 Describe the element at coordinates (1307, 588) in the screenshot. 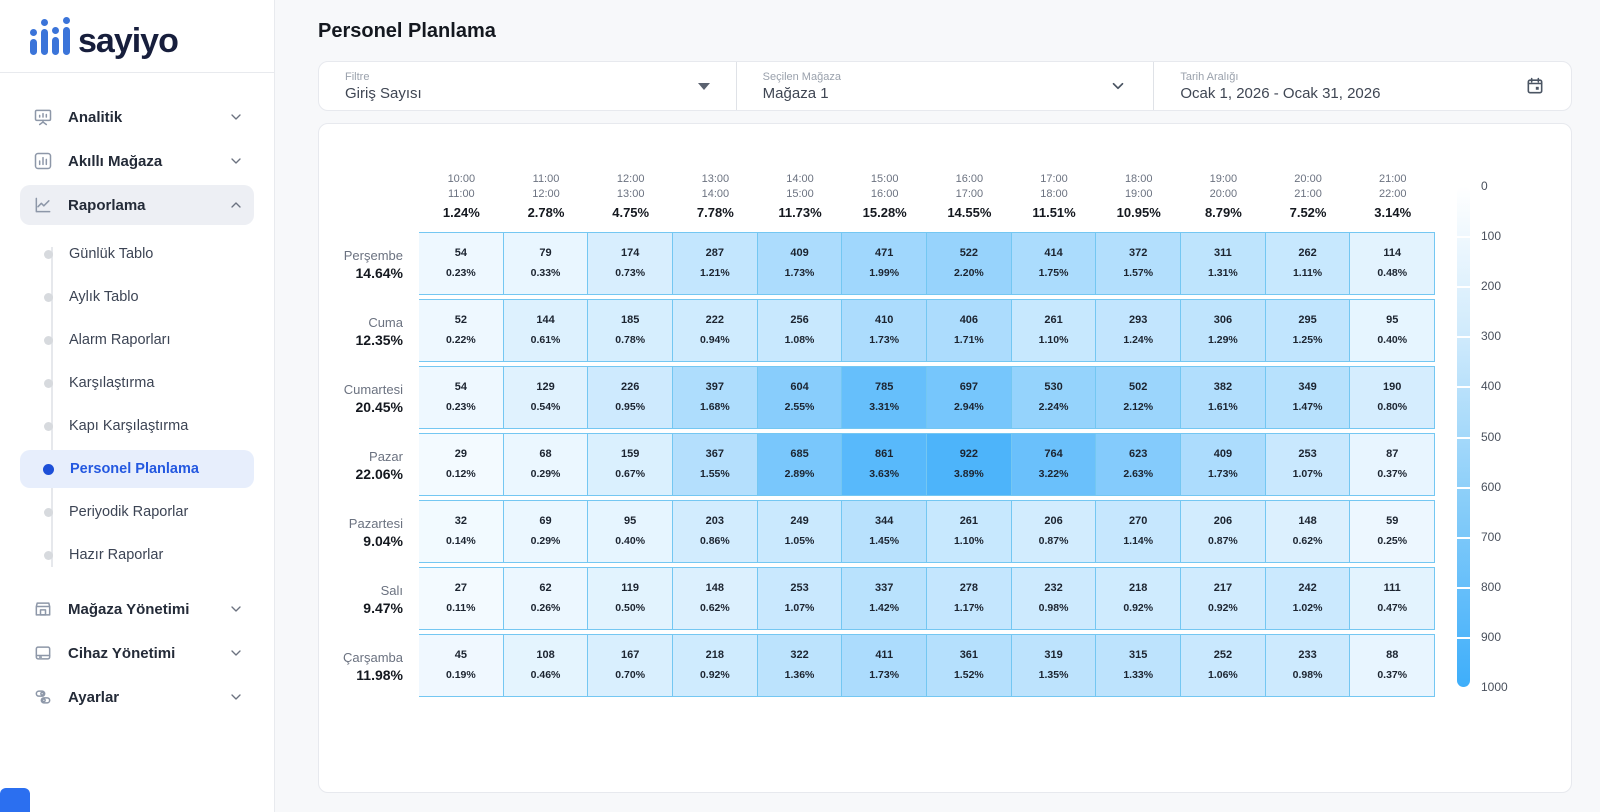

I see `cell-count: 242` at that location.